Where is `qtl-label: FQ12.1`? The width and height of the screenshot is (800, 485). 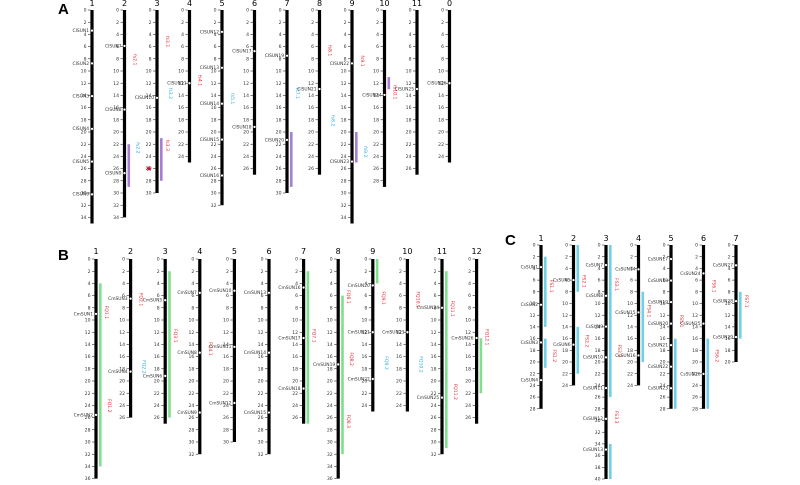 qtl-label: FQ12.1 is located at coordinates (487, 337).